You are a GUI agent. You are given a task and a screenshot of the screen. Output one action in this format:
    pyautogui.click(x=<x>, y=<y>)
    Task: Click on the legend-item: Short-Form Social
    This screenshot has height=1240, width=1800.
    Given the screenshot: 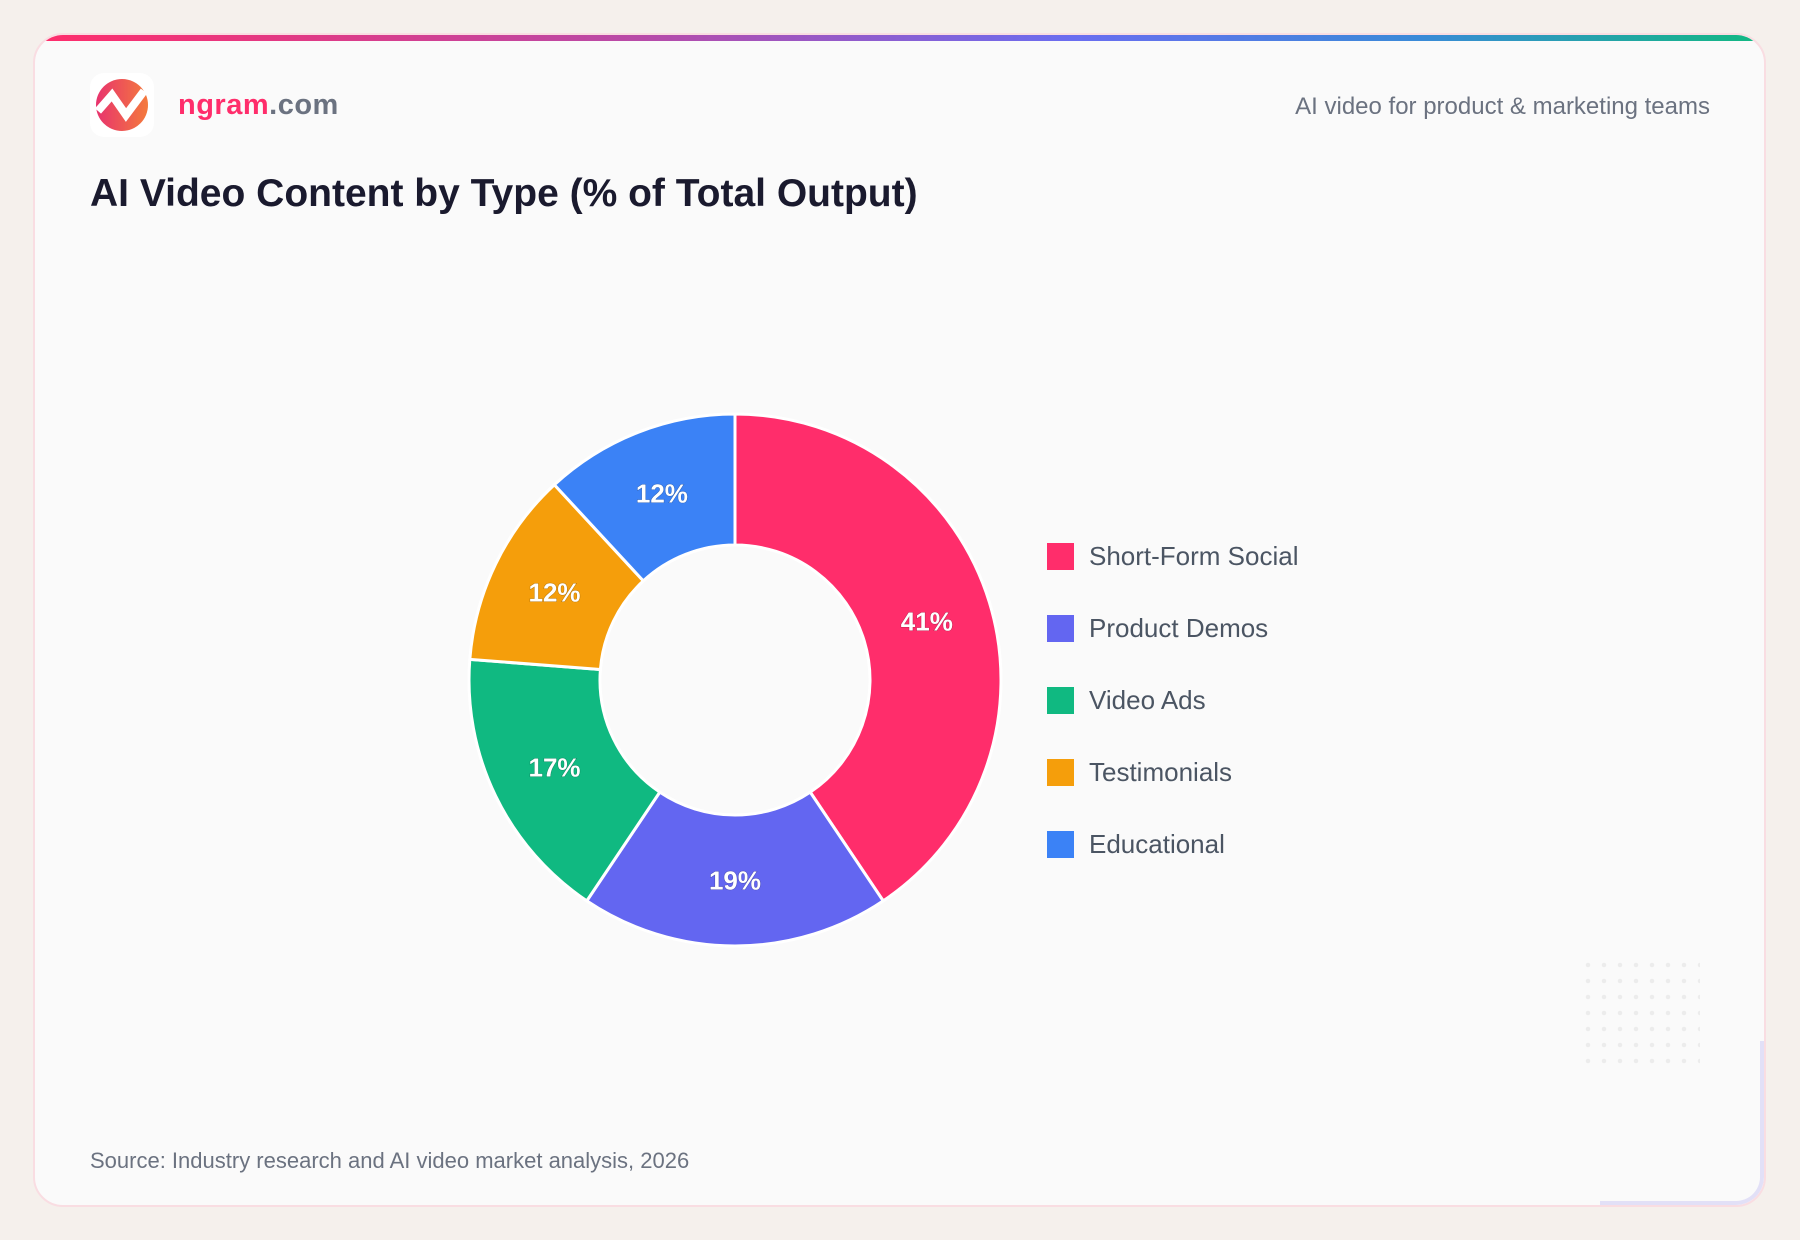 What is the action you would take?
    pyautogui.click(x=1173, y=556)
    